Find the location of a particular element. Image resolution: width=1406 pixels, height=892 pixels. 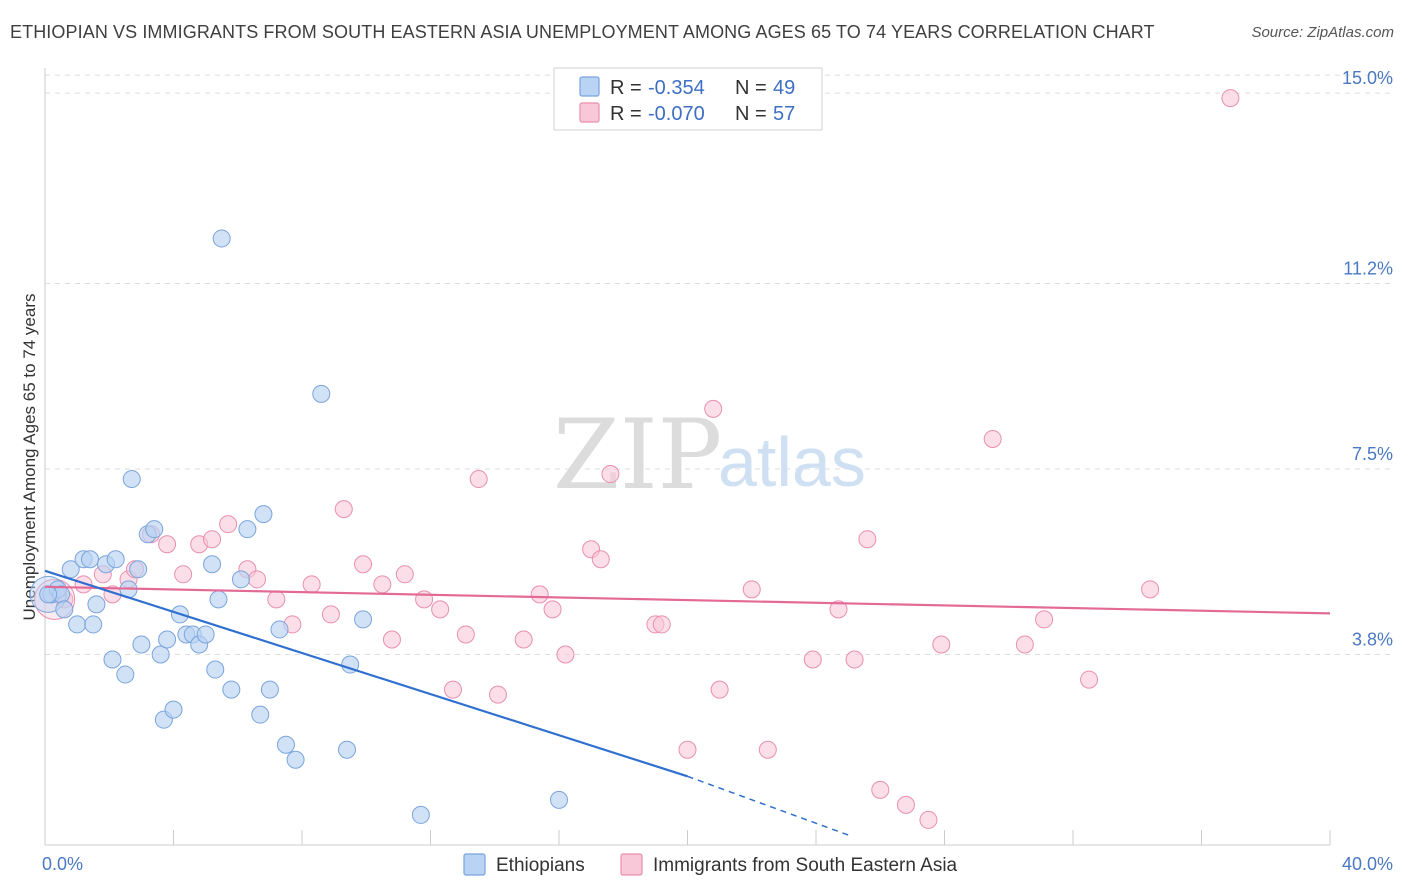

legend-n-value-2: 57 is located at coordinates (784, 114).